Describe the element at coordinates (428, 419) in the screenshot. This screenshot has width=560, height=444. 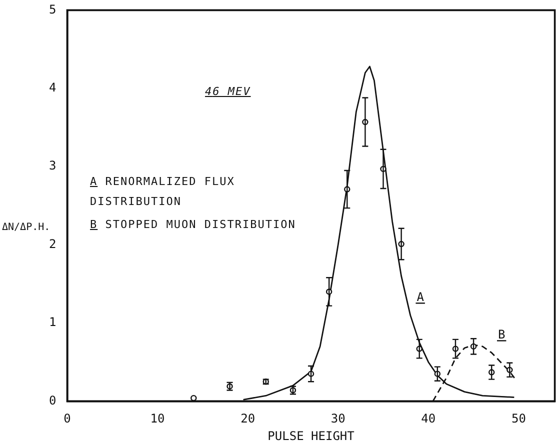
I see `x-tick-label: 40` at that location.